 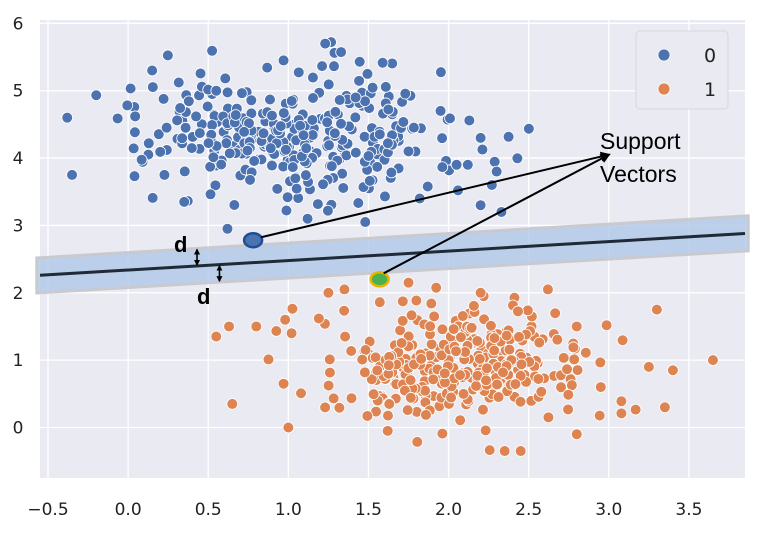 I want to click on x-tick-label: 0.5, so click(x=208, y=510).